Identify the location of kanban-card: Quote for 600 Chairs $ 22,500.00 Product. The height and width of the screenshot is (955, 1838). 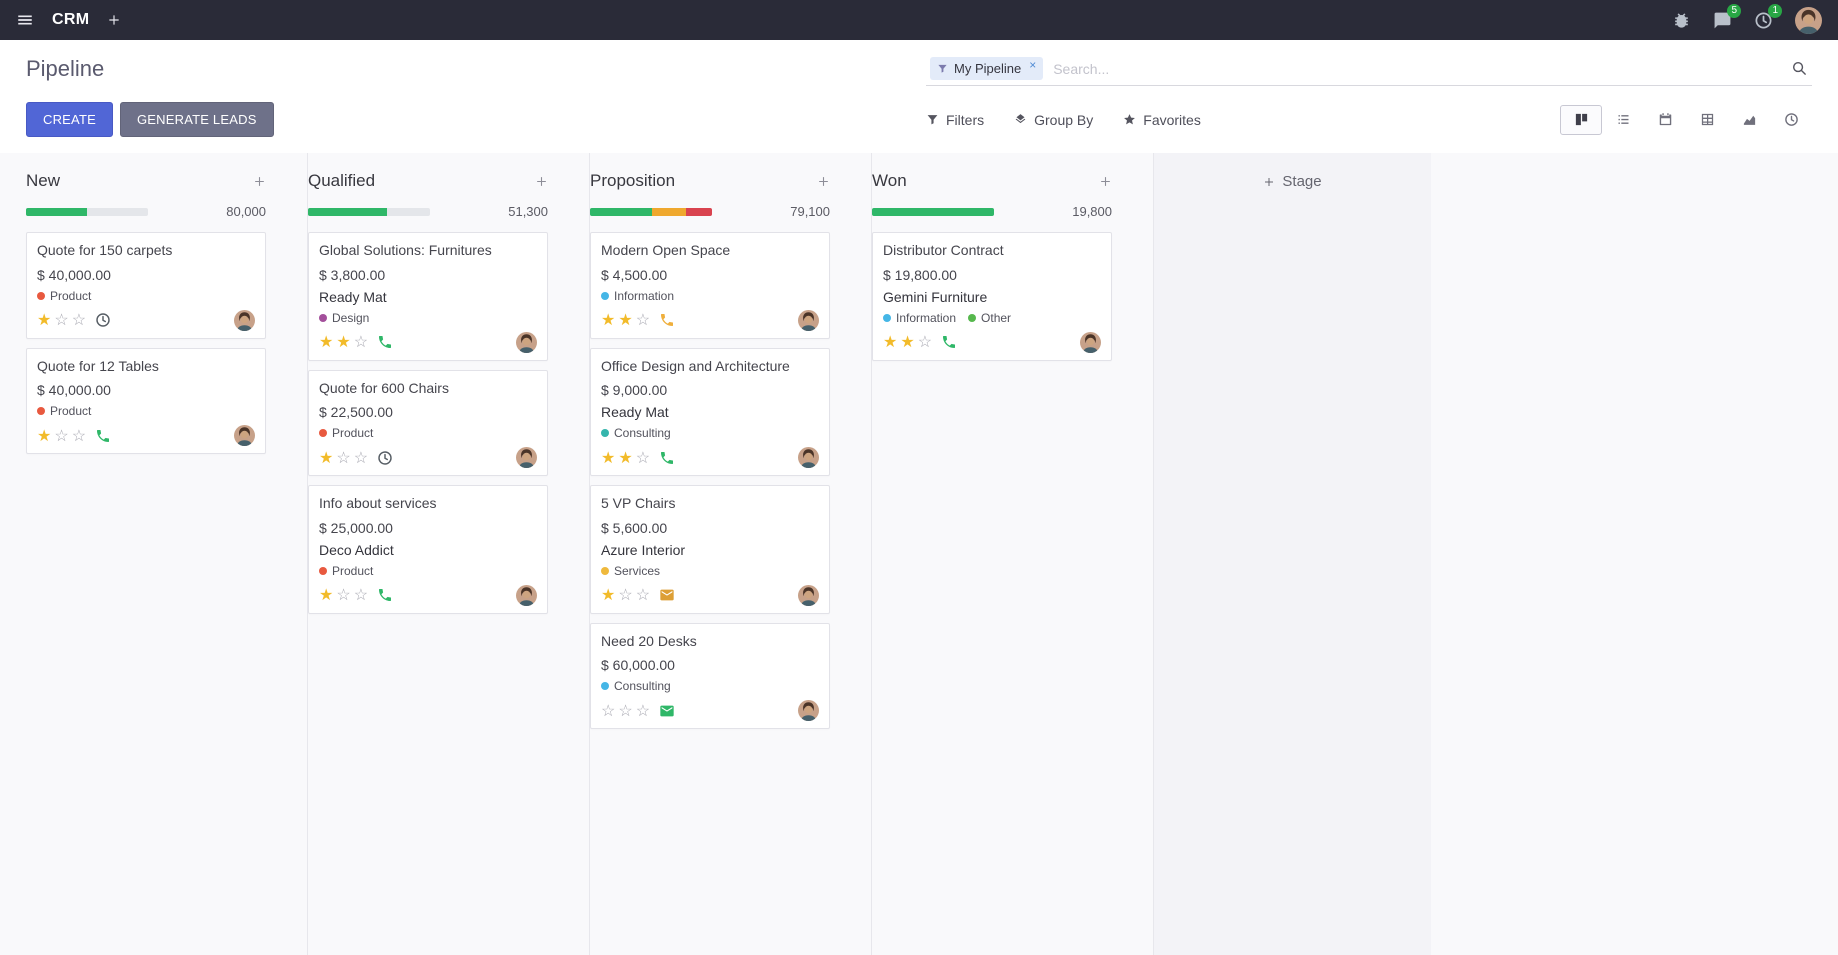
(428, 422).